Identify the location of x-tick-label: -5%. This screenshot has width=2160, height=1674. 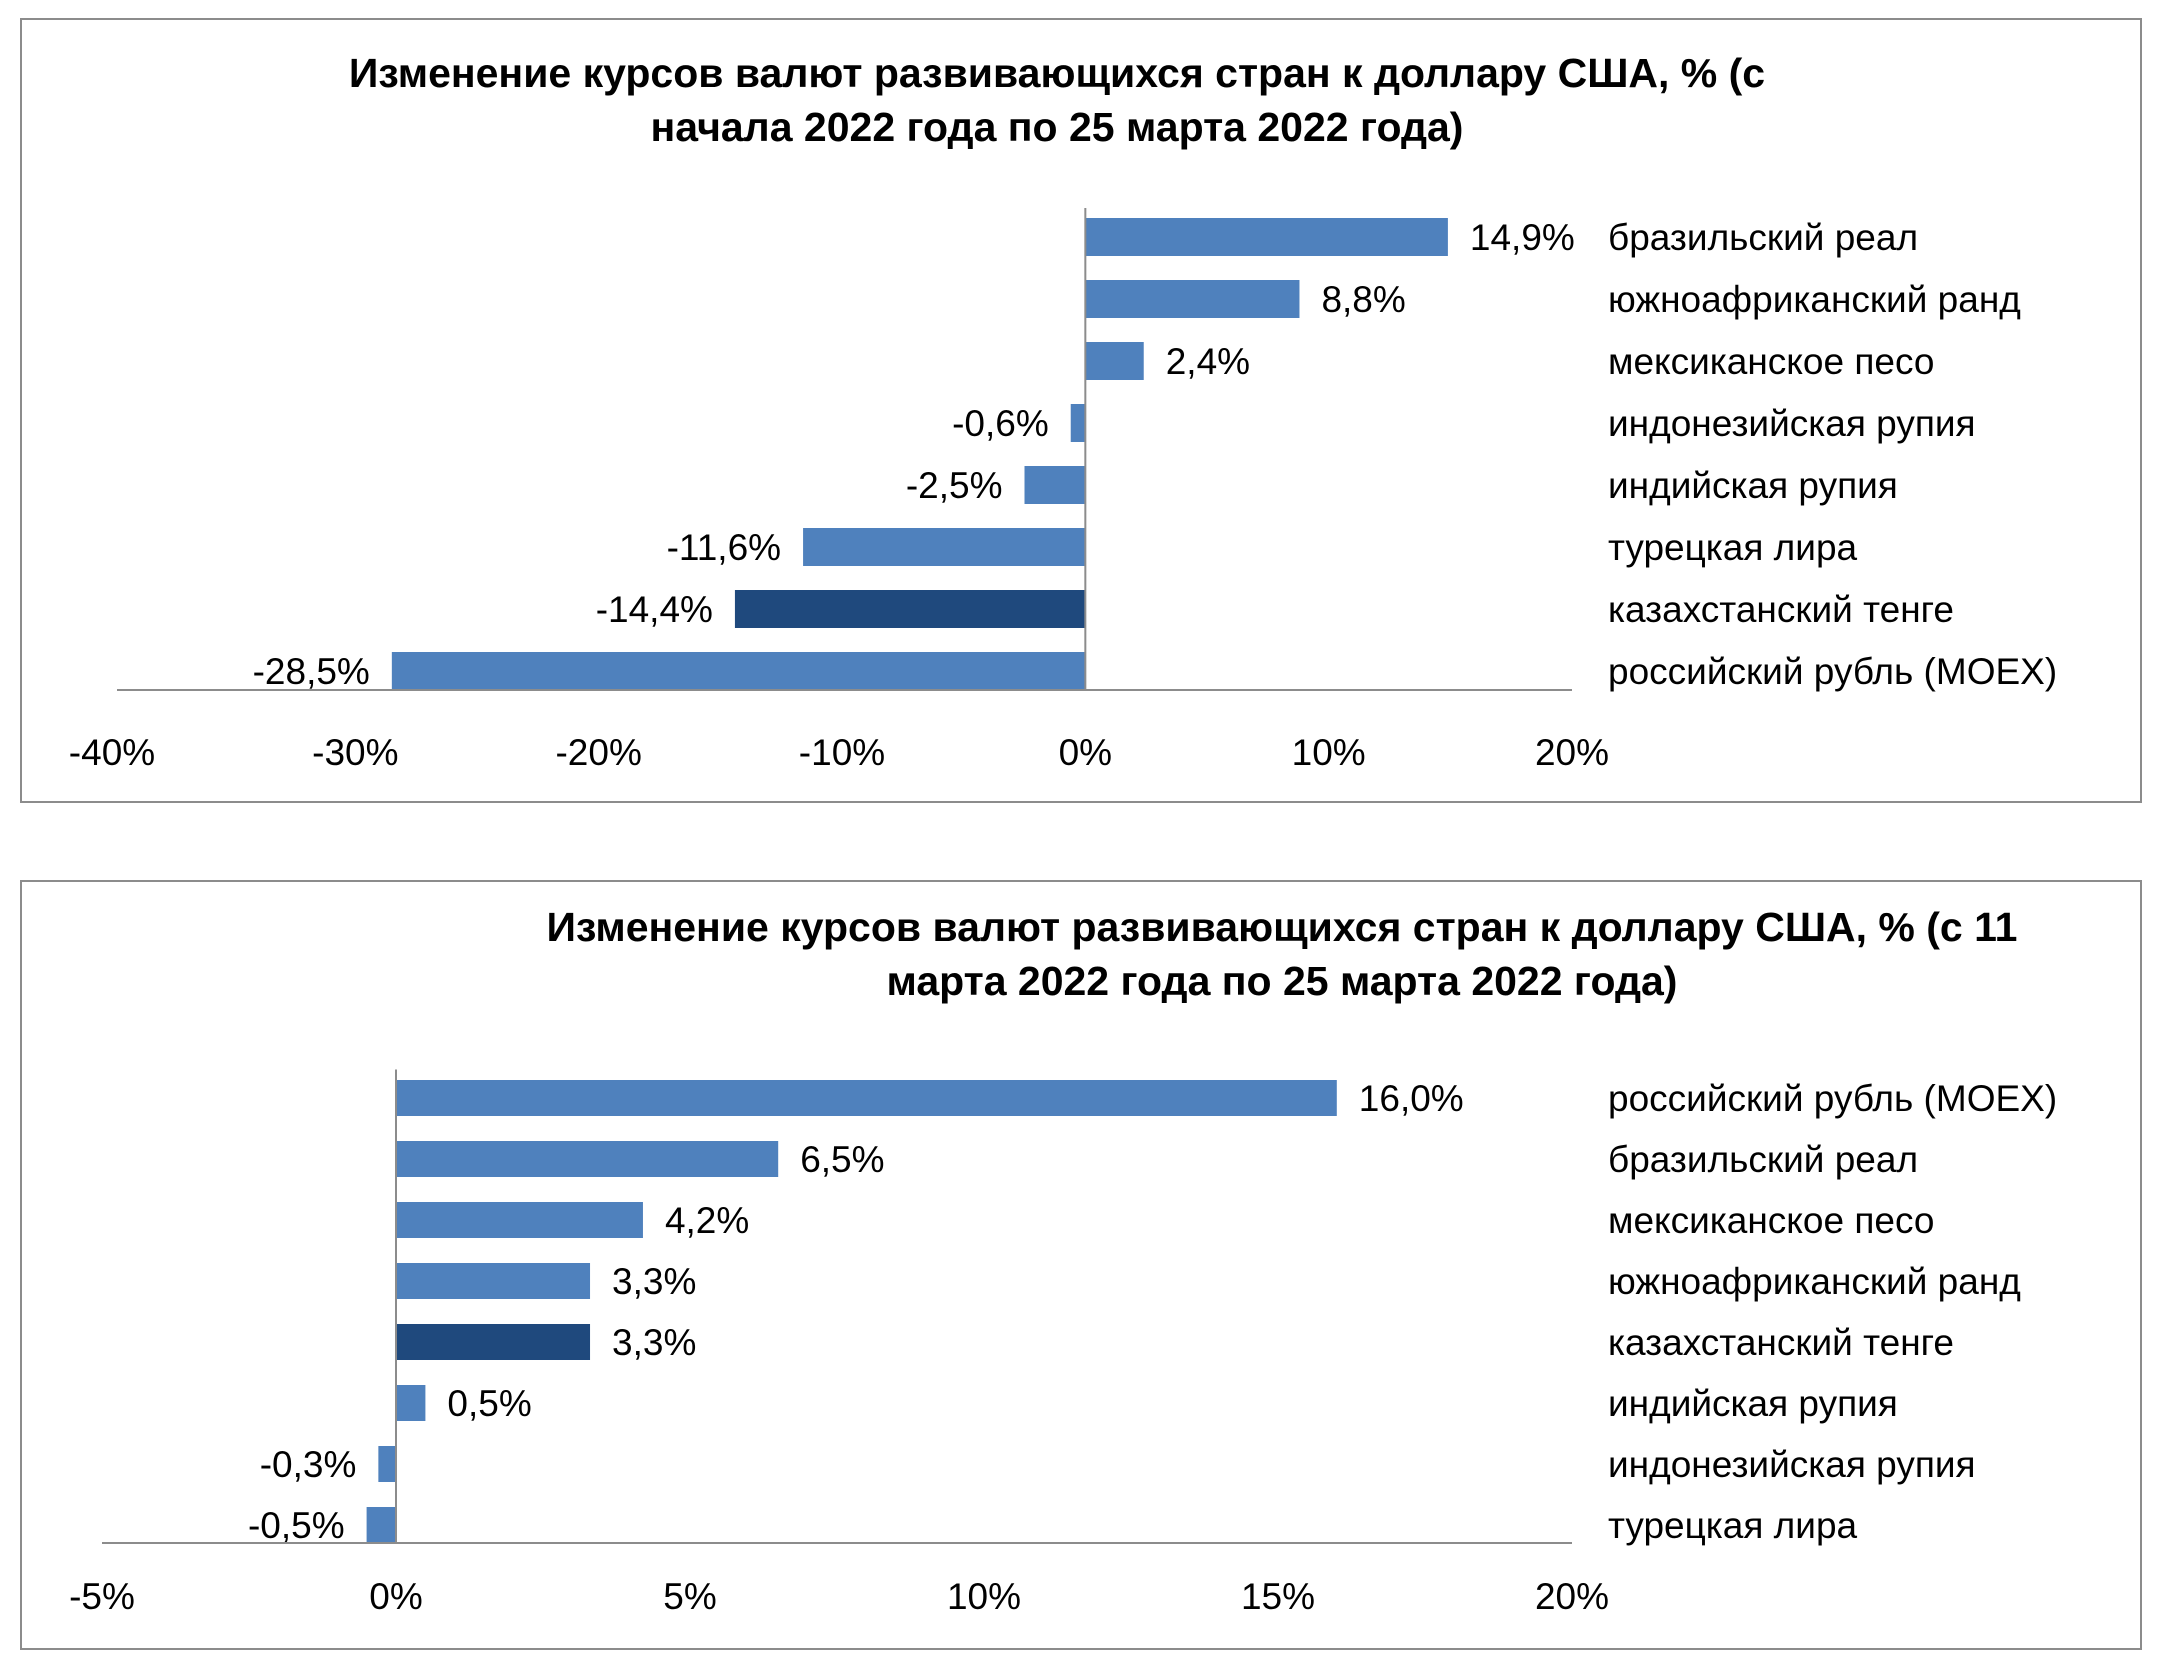
(102, 1596).